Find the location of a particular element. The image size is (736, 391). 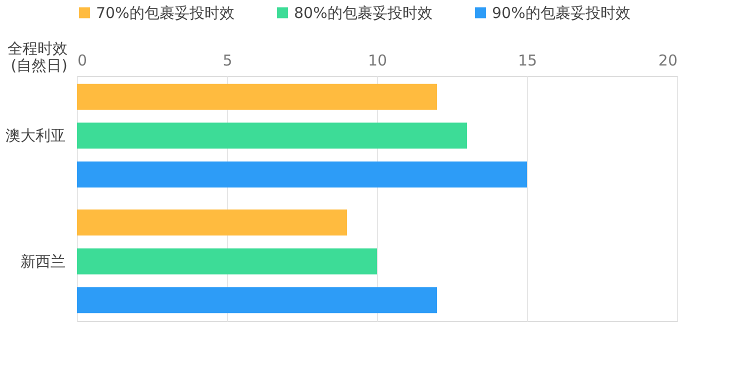

legend-label: 80%的包裹妥投时效 is located at coordinates (363, 13).